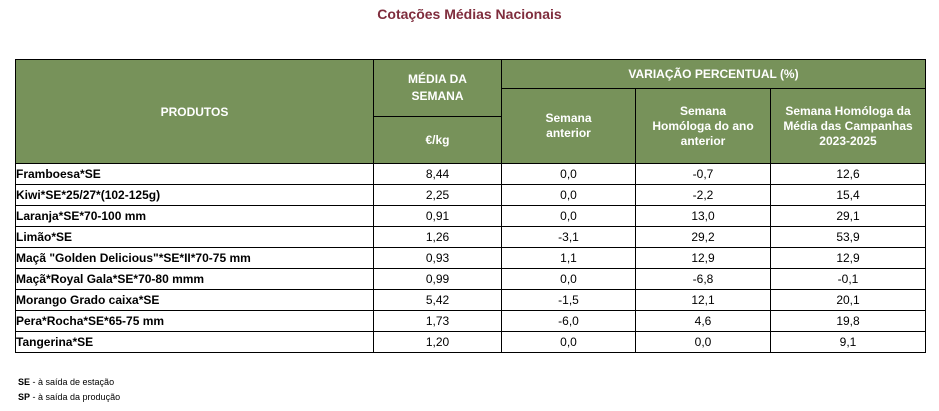  What do you see at coordinates (848, 279) in the screenshot?
I see `semana-homologa-media-value: -0,1` at bounding box center [848, 279].